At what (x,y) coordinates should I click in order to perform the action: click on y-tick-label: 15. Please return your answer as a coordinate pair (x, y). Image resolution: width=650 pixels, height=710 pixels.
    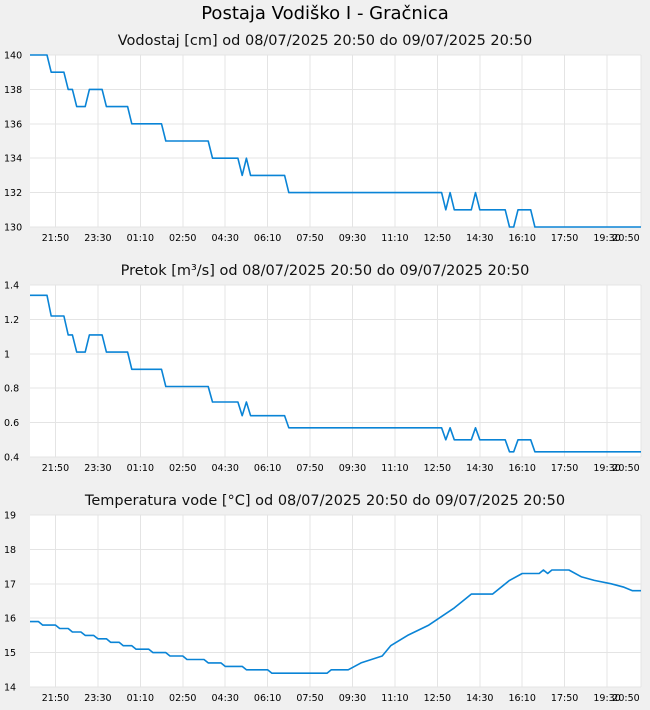
    Looking at the image, I should click on (10, 653).